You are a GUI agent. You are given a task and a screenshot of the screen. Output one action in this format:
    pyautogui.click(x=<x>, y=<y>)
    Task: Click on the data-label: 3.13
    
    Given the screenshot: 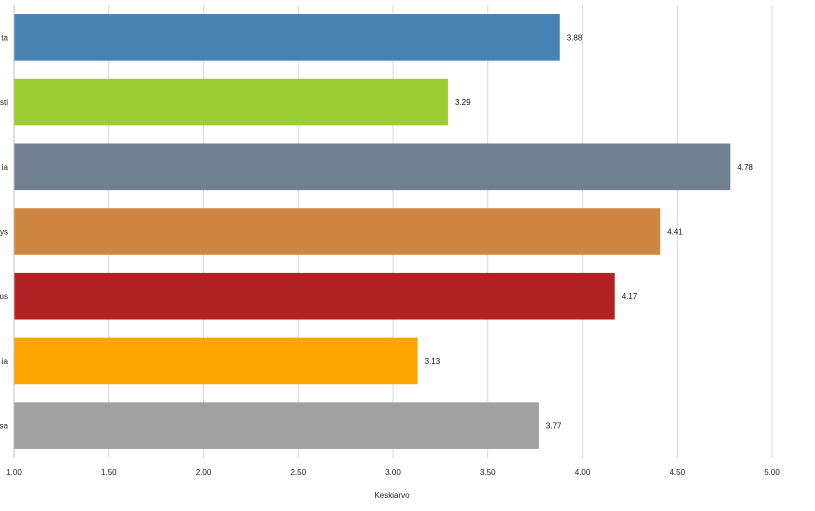 What is the action you would take?
    pyautogui.click(x=433, y=361)
    